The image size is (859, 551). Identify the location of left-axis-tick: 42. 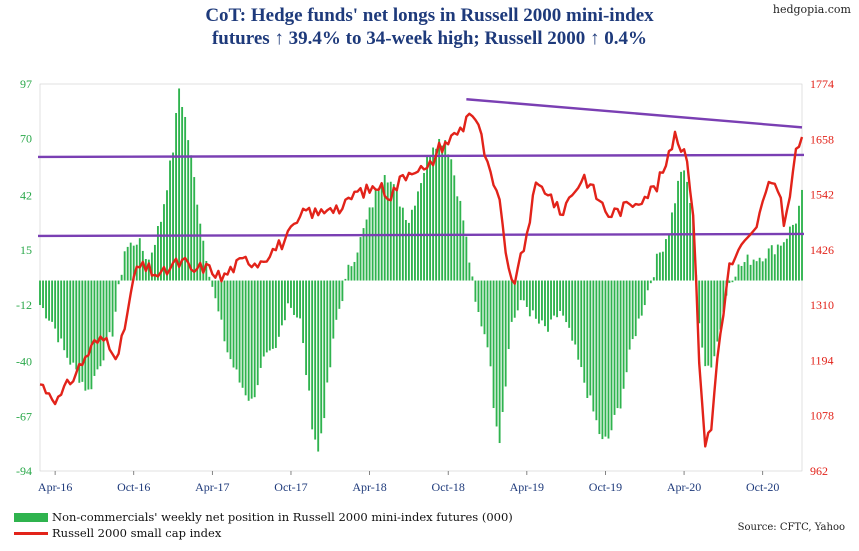
(26, 195).